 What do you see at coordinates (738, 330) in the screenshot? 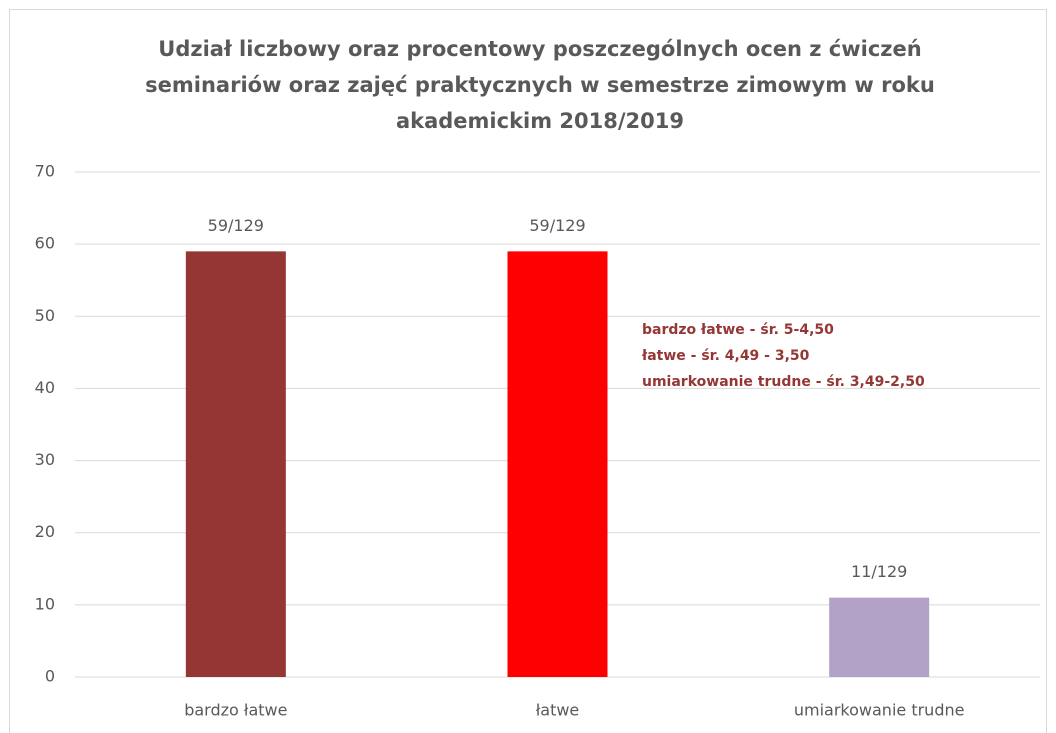
I see `annotation: bardzo łatwe - śr. 5-4,50` at bounding box center [738, 330].